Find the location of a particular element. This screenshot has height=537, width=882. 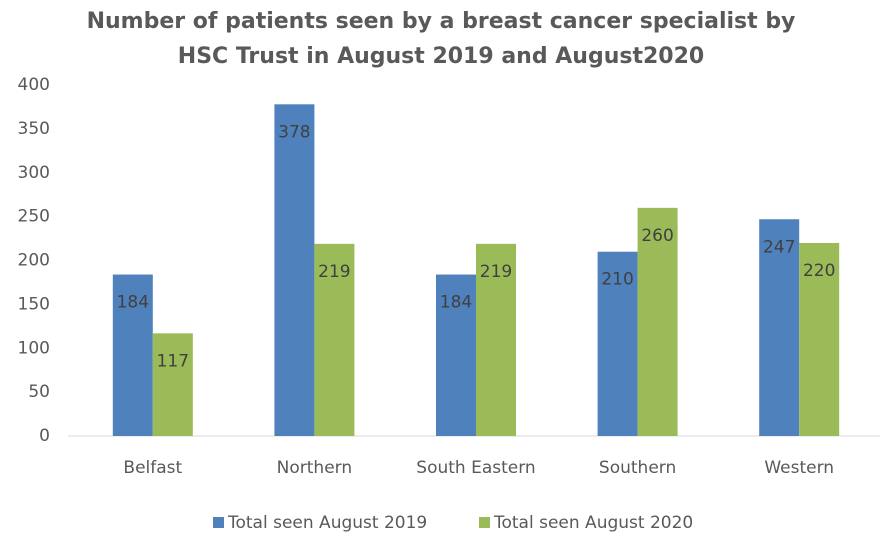

chart-title: HSC Trust in August 2019 and August2020 is located at coordinates (441, 56).